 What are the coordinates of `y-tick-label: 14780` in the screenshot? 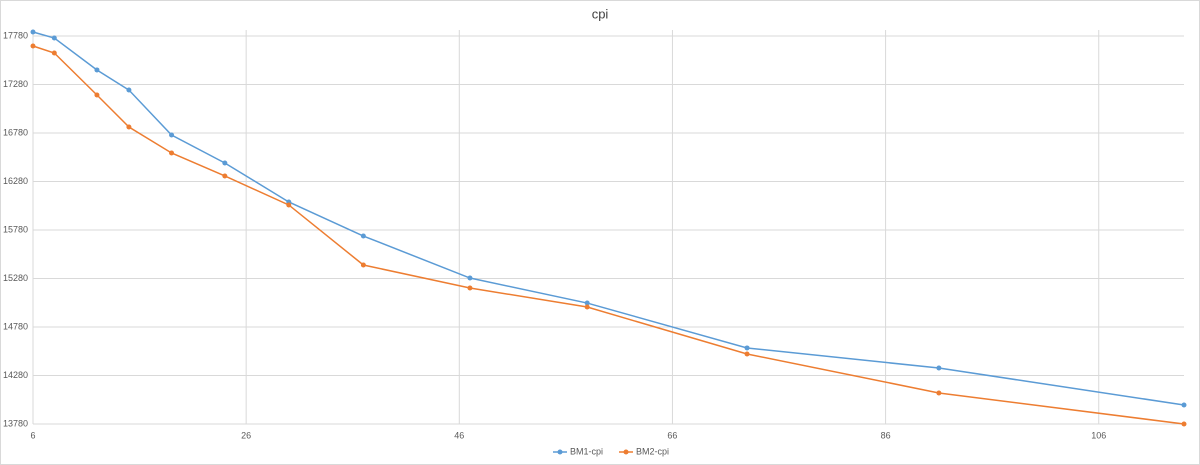 It's located at (15, 326).